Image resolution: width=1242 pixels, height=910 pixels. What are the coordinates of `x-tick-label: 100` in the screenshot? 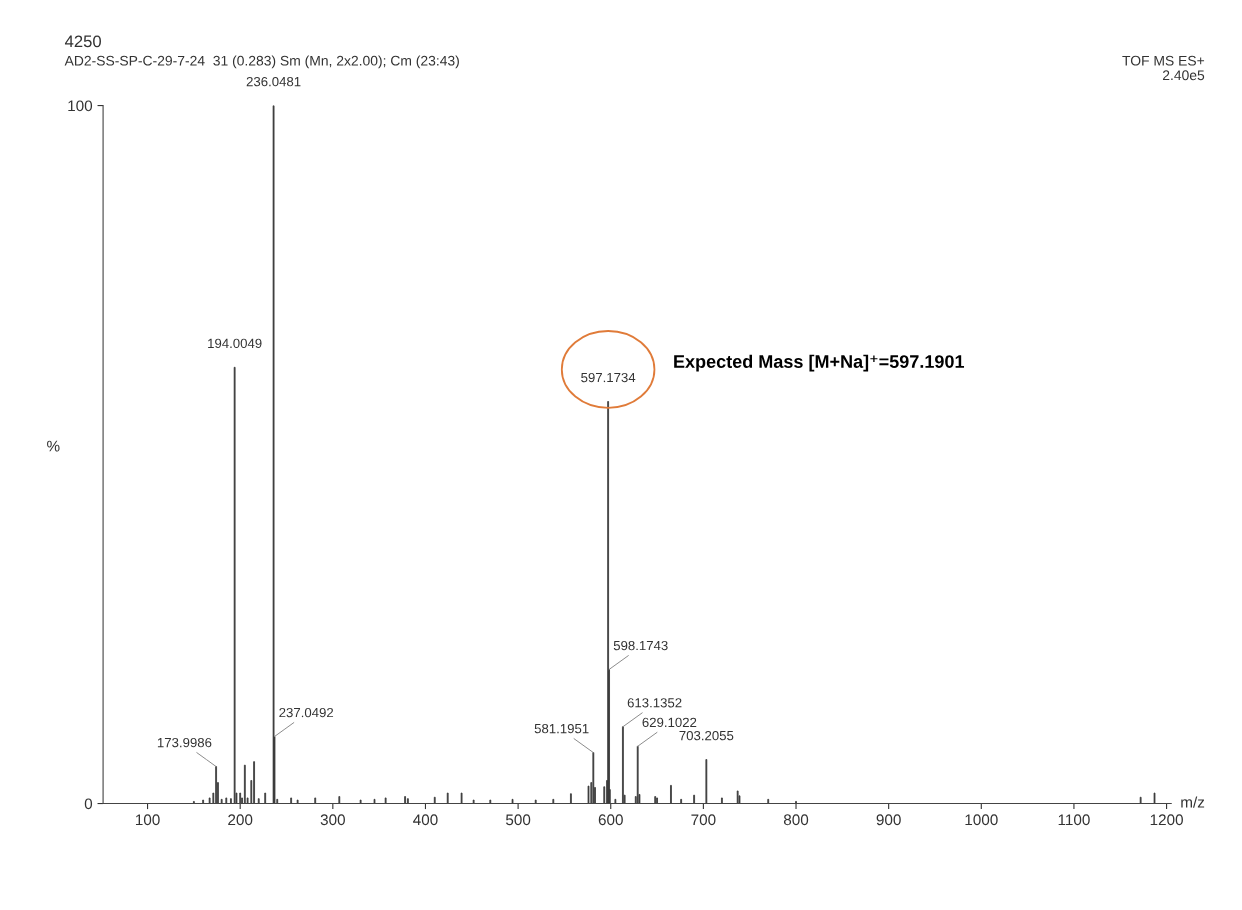 It's located at (147, 820).